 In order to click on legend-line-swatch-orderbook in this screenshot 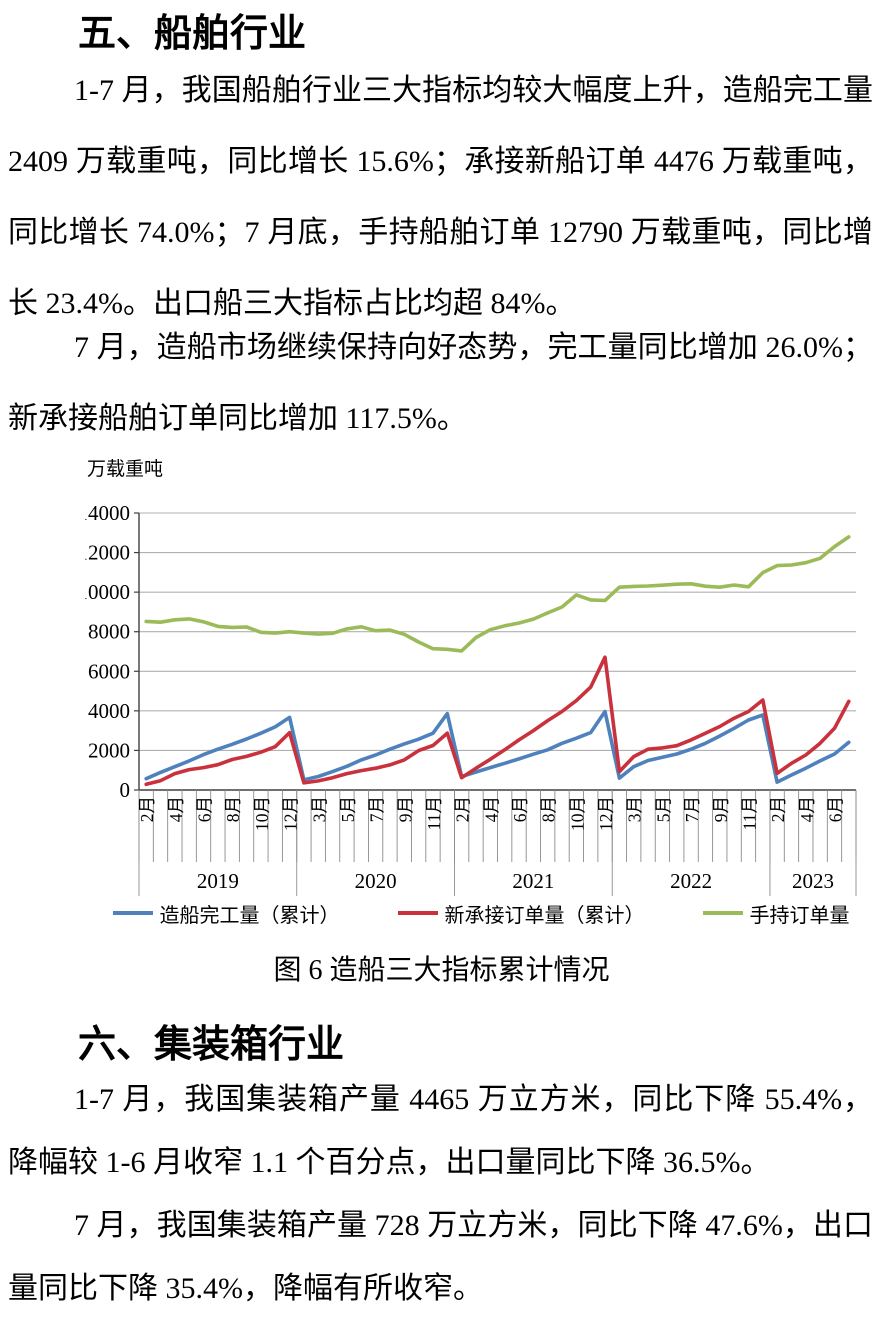, I will do `click(722, 913)`.